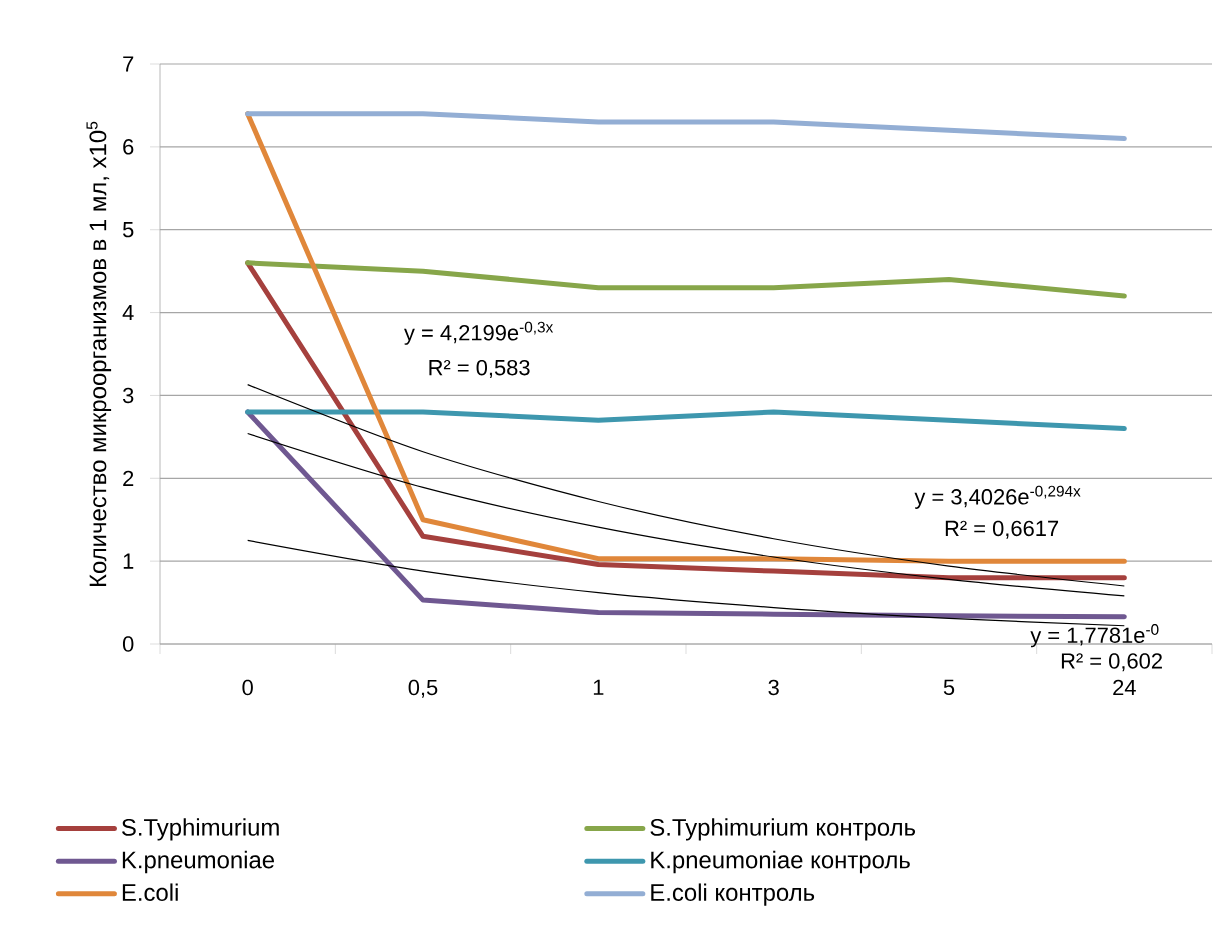  What do you see at coordinates (733, 894) in the screenshot?
I see `legend-label: E.coli контроль` at bounding box center [733, 894].